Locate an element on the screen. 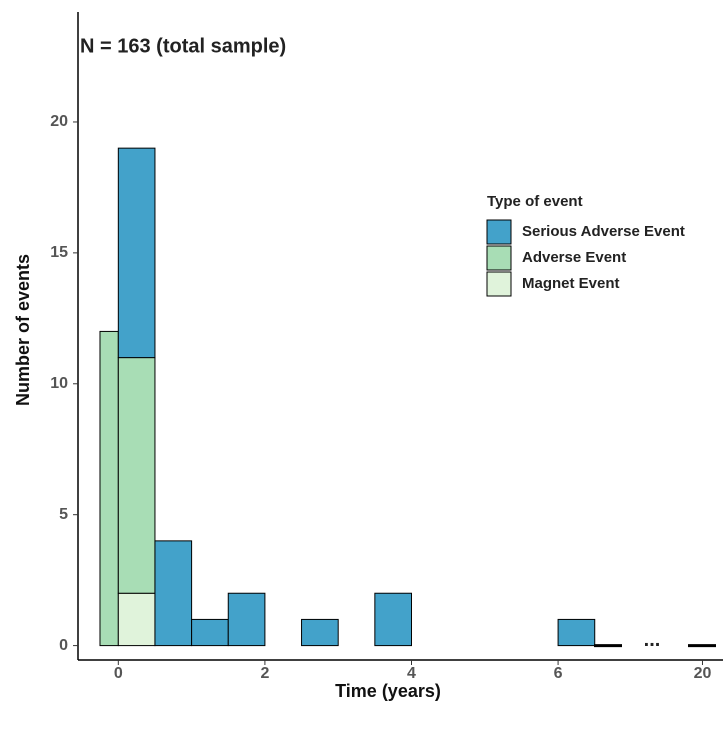 This screenshot has height=736, width=723. y-tick-label: 10 is located at coordinates (59, 383).